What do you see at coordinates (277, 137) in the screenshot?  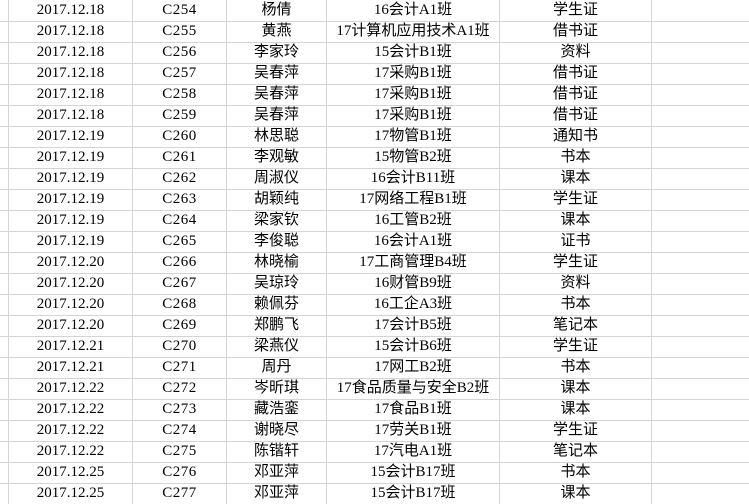 I see `name-cell: 林思聪` at bounding box center [277, 137].